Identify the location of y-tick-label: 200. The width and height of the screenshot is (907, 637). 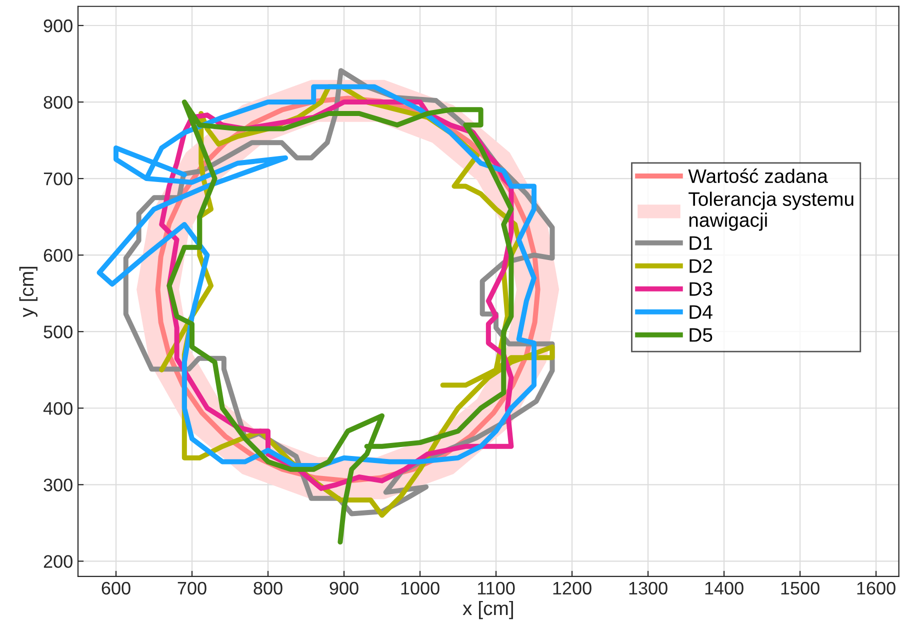
(58, 561).